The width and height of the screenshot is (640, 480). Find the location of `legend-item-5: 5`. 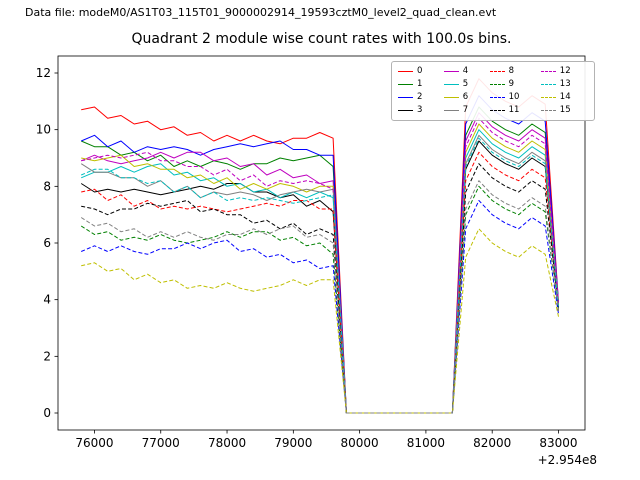

legend-item-5: 5 is located at coordinates (464, 84).